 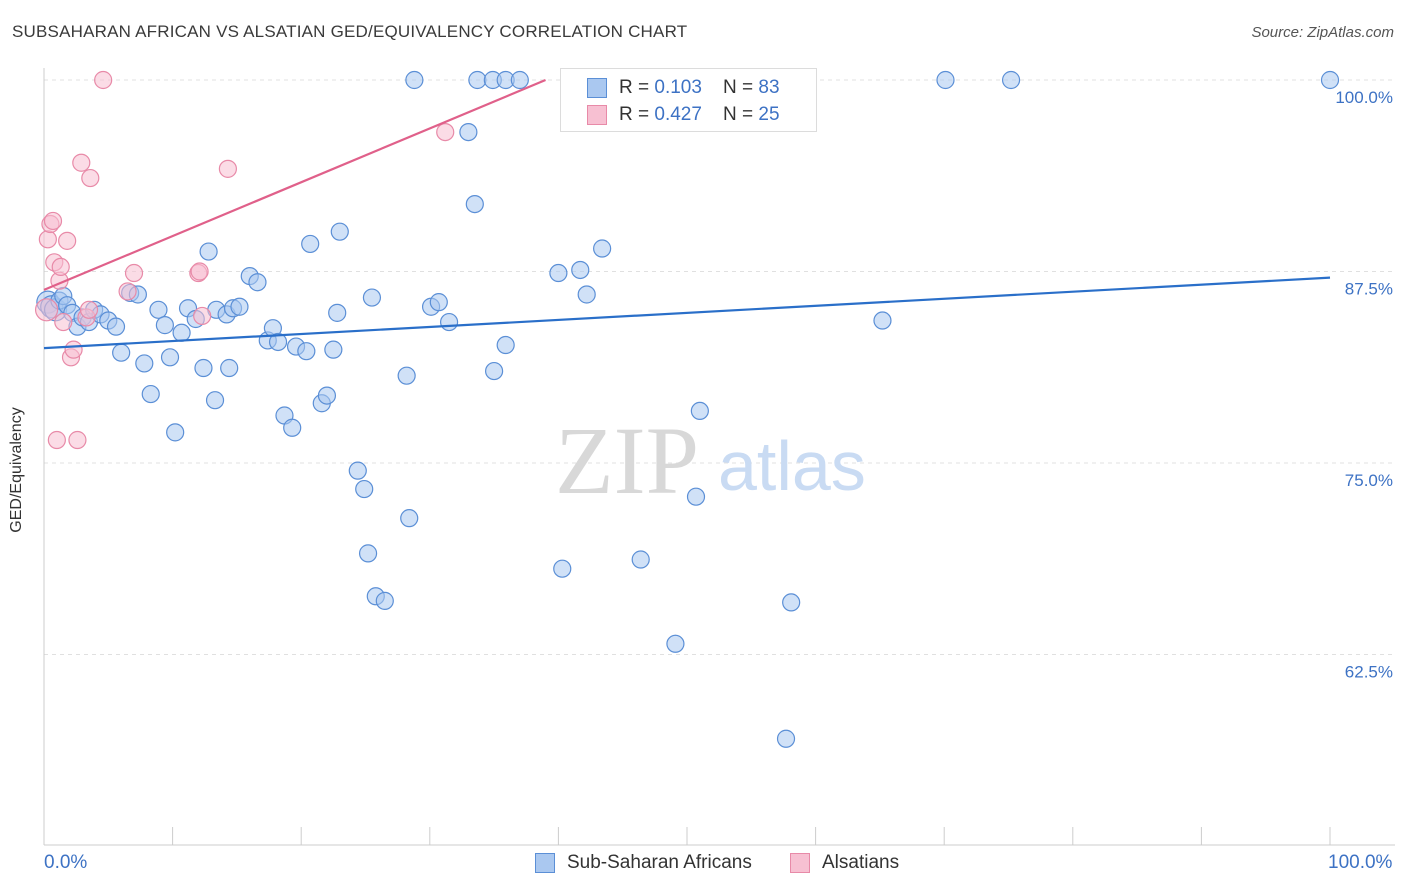 What do you see at coordinates (1369, 289) in the screenshot?
I see `y-tick-label-1: 87.5%` at bounding box center [1369, 289].